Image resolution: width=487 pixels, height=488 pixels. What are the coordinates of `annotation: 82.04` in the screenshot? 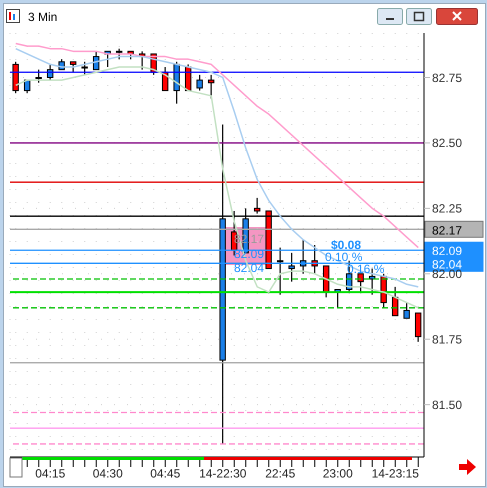 It's located at (249, 268).